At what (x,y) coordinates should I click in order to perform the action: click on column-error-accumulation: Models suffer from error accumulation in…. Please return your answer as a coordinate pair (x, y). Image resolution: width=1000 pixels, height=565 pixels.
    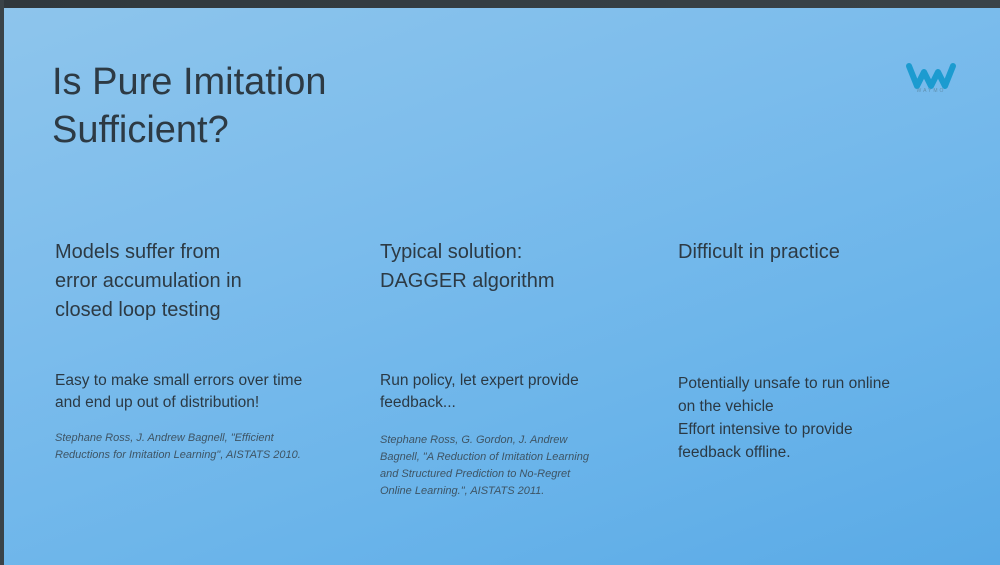
    Looking at the image, I should click on (205, 349).